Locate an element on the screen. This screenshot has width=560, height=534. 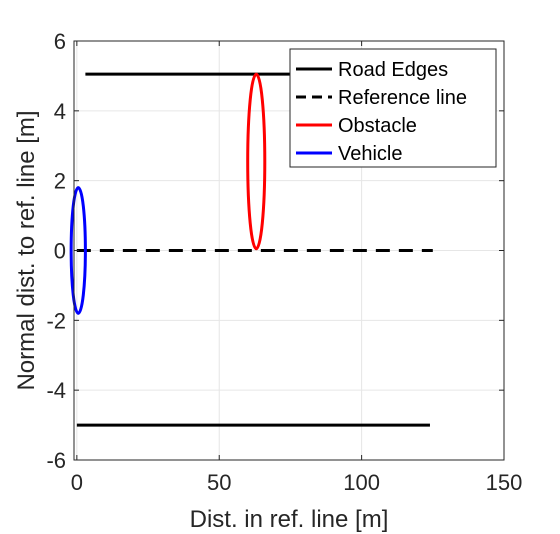
legend: Road Edges Reference line Obstacle Vehicle is located at coordinates (393, 108).